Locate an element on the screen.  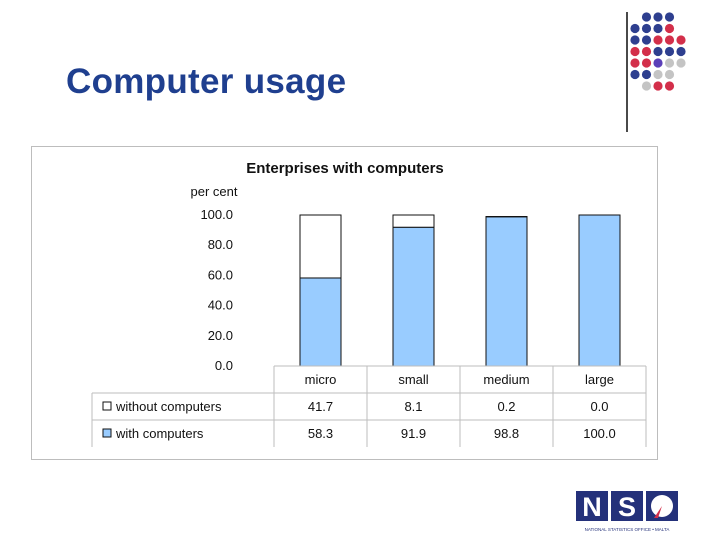
category-label: small is located at coordinates (413, 379).